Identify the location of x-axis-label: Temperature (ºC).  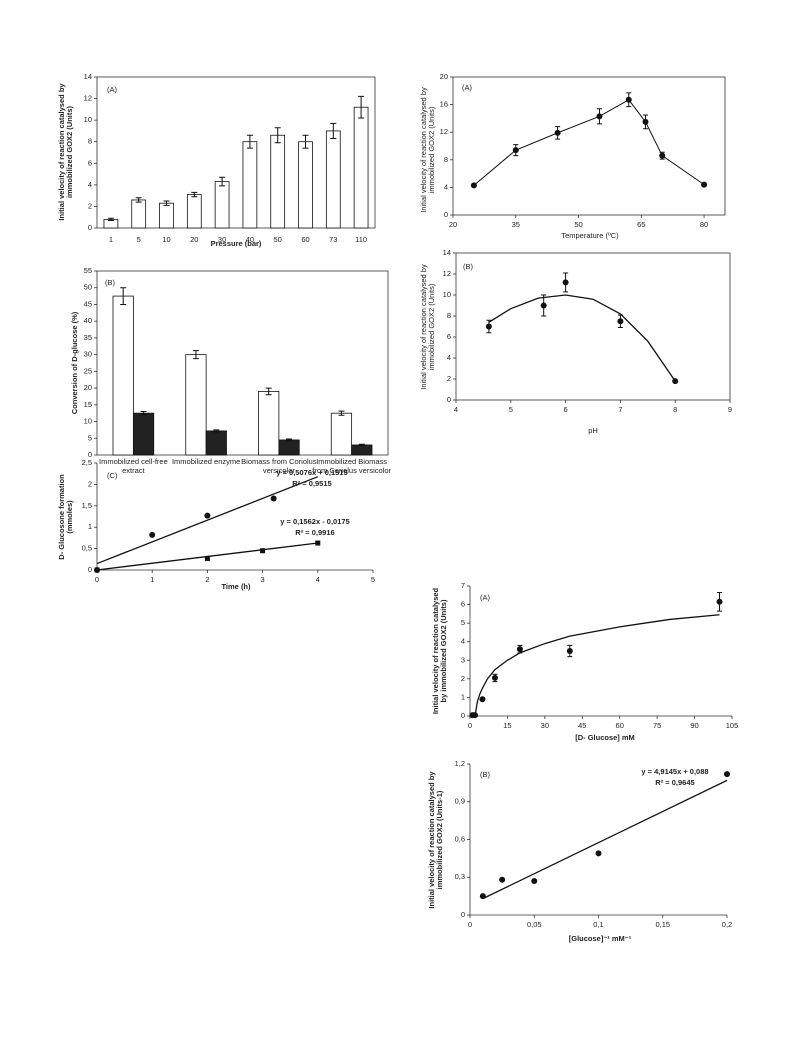
(590, 235).